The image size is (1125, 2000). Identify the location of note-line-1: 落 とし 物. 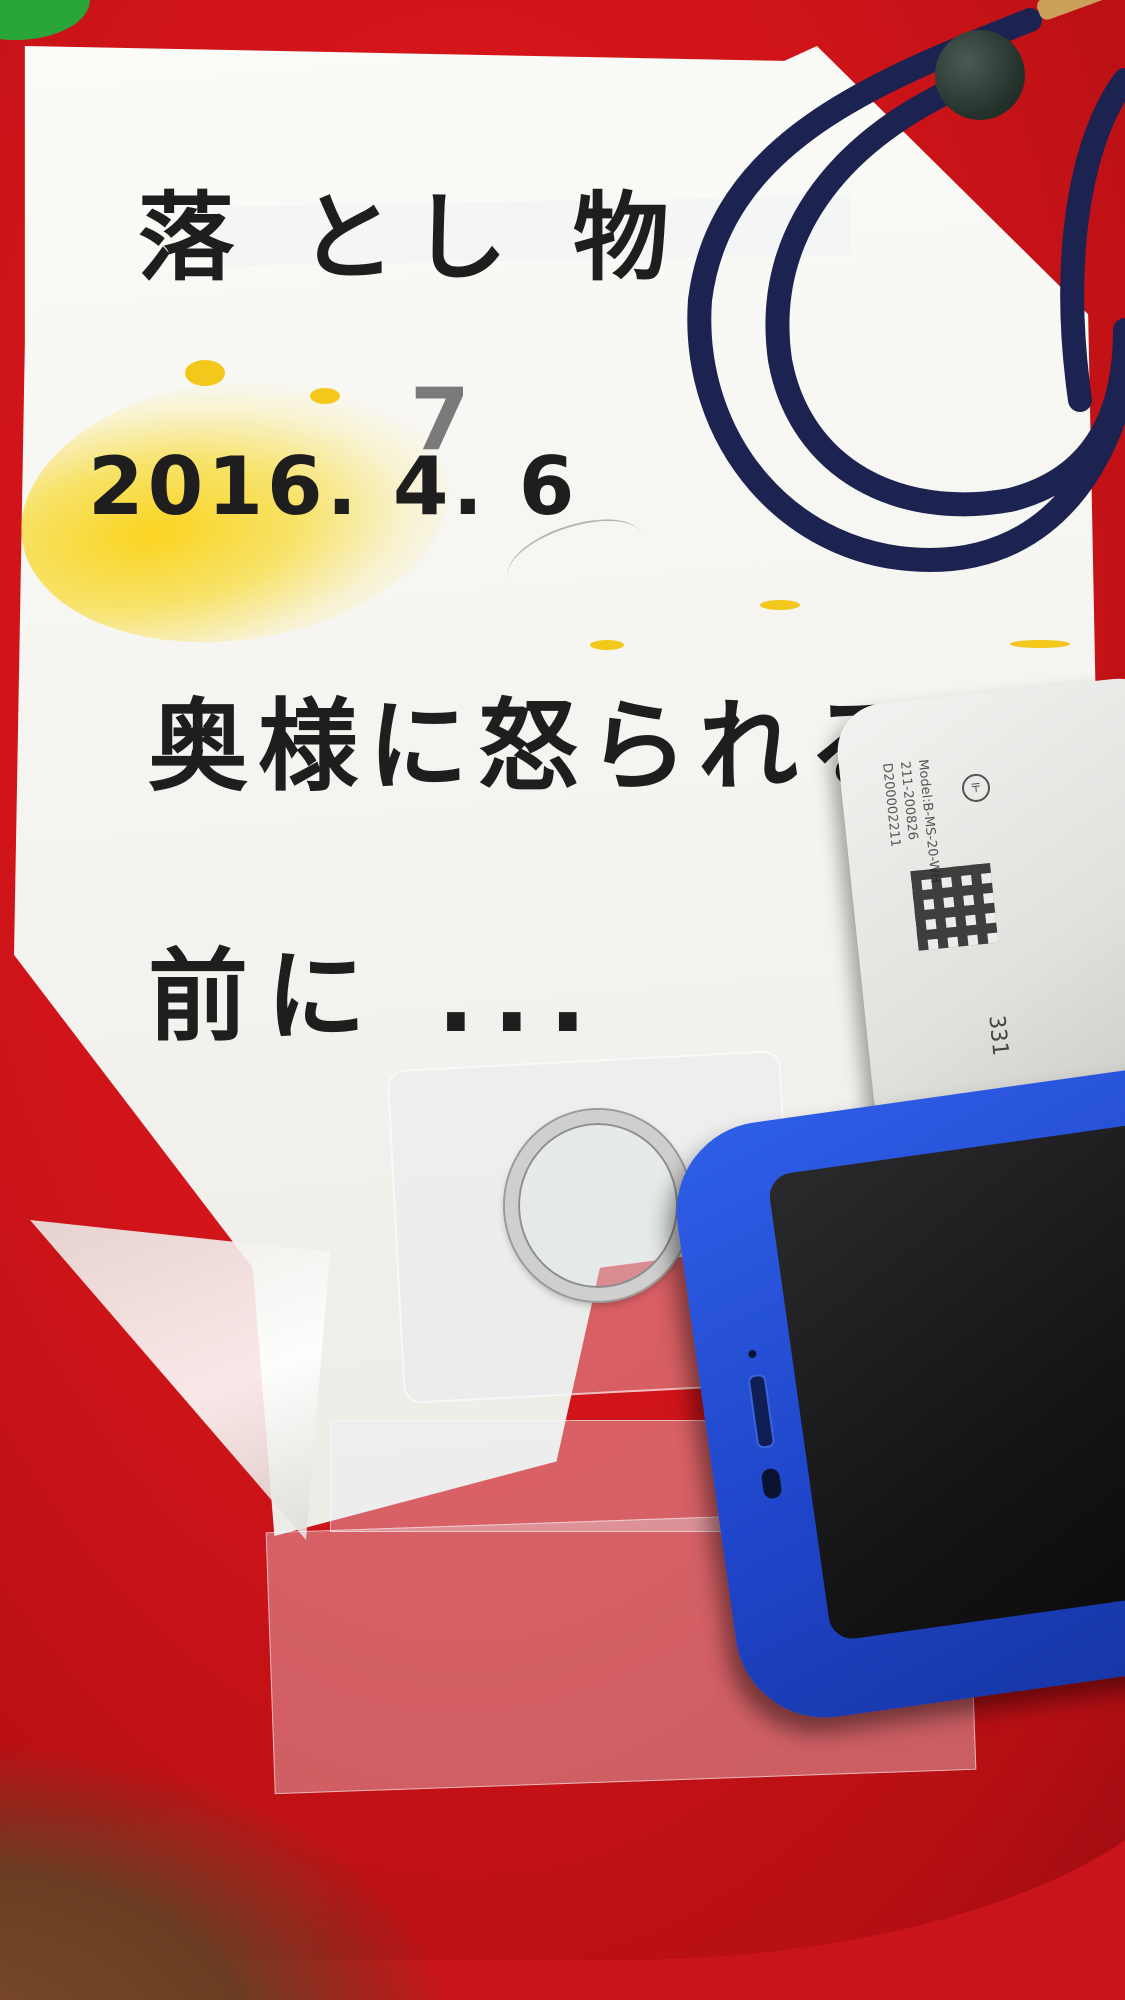
(411, 238).